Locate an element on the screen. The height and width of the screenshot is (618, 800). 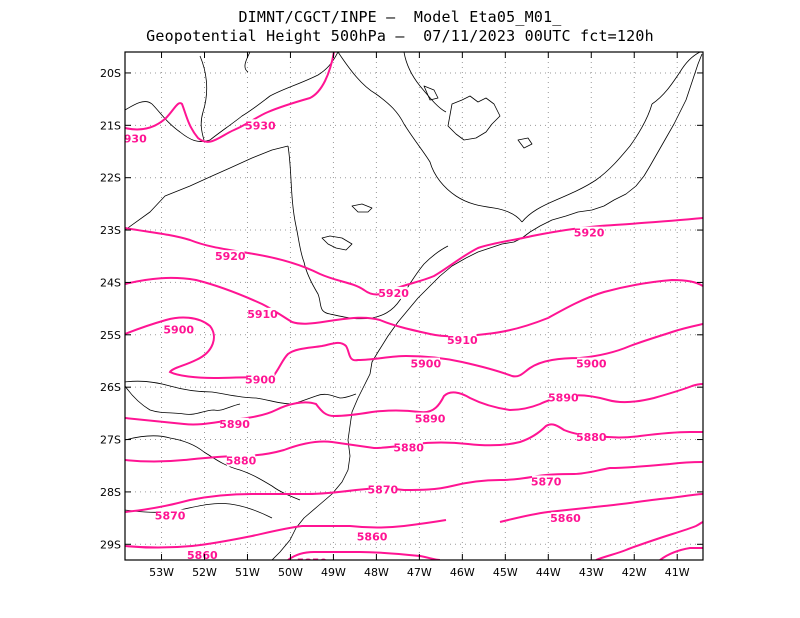
border-minas-west is located at coordinates (425, 82).